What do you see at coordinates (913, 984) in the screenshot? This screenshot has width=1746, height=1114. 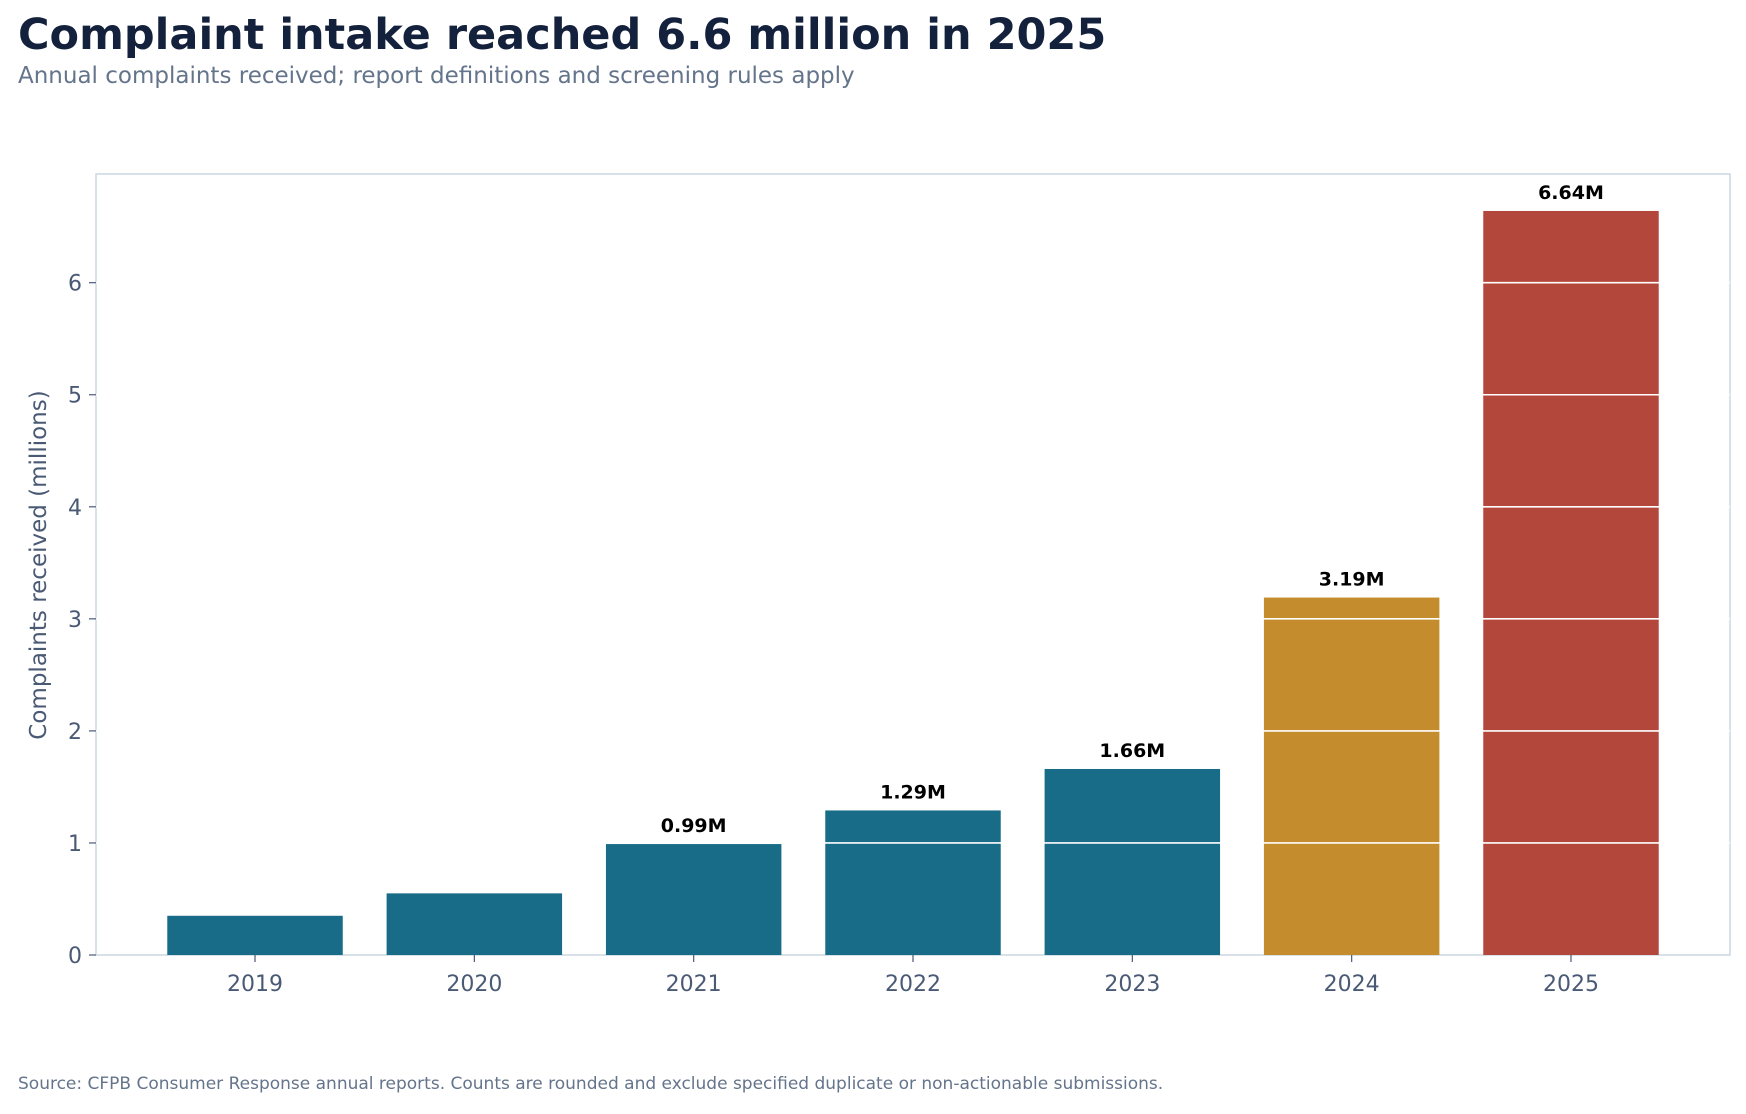 I see `x-tick-label-2022: 2022` at bounding box center [913, 984].